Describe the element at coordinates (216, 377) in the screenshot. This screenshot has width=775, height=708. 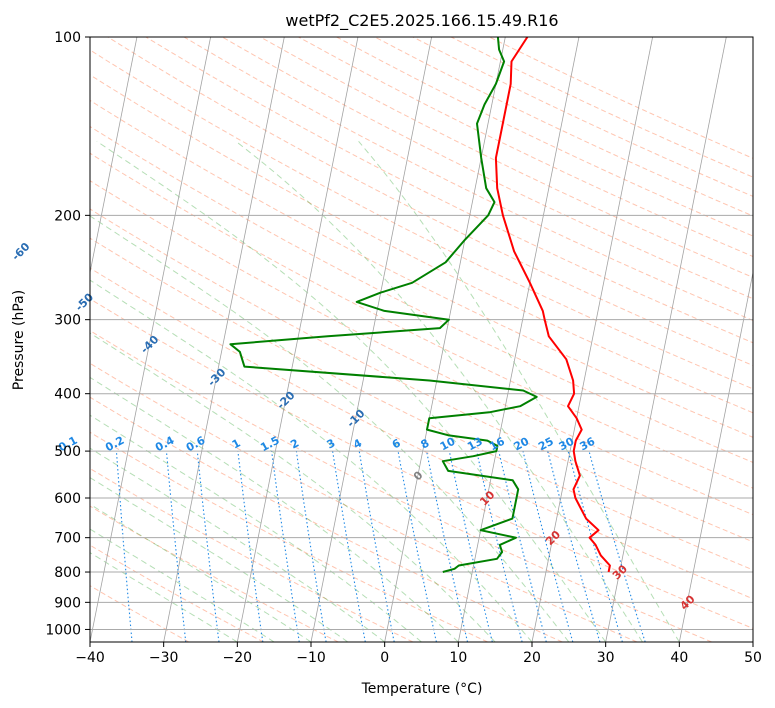
I see `isotherm-label-cold: -30` at that location.